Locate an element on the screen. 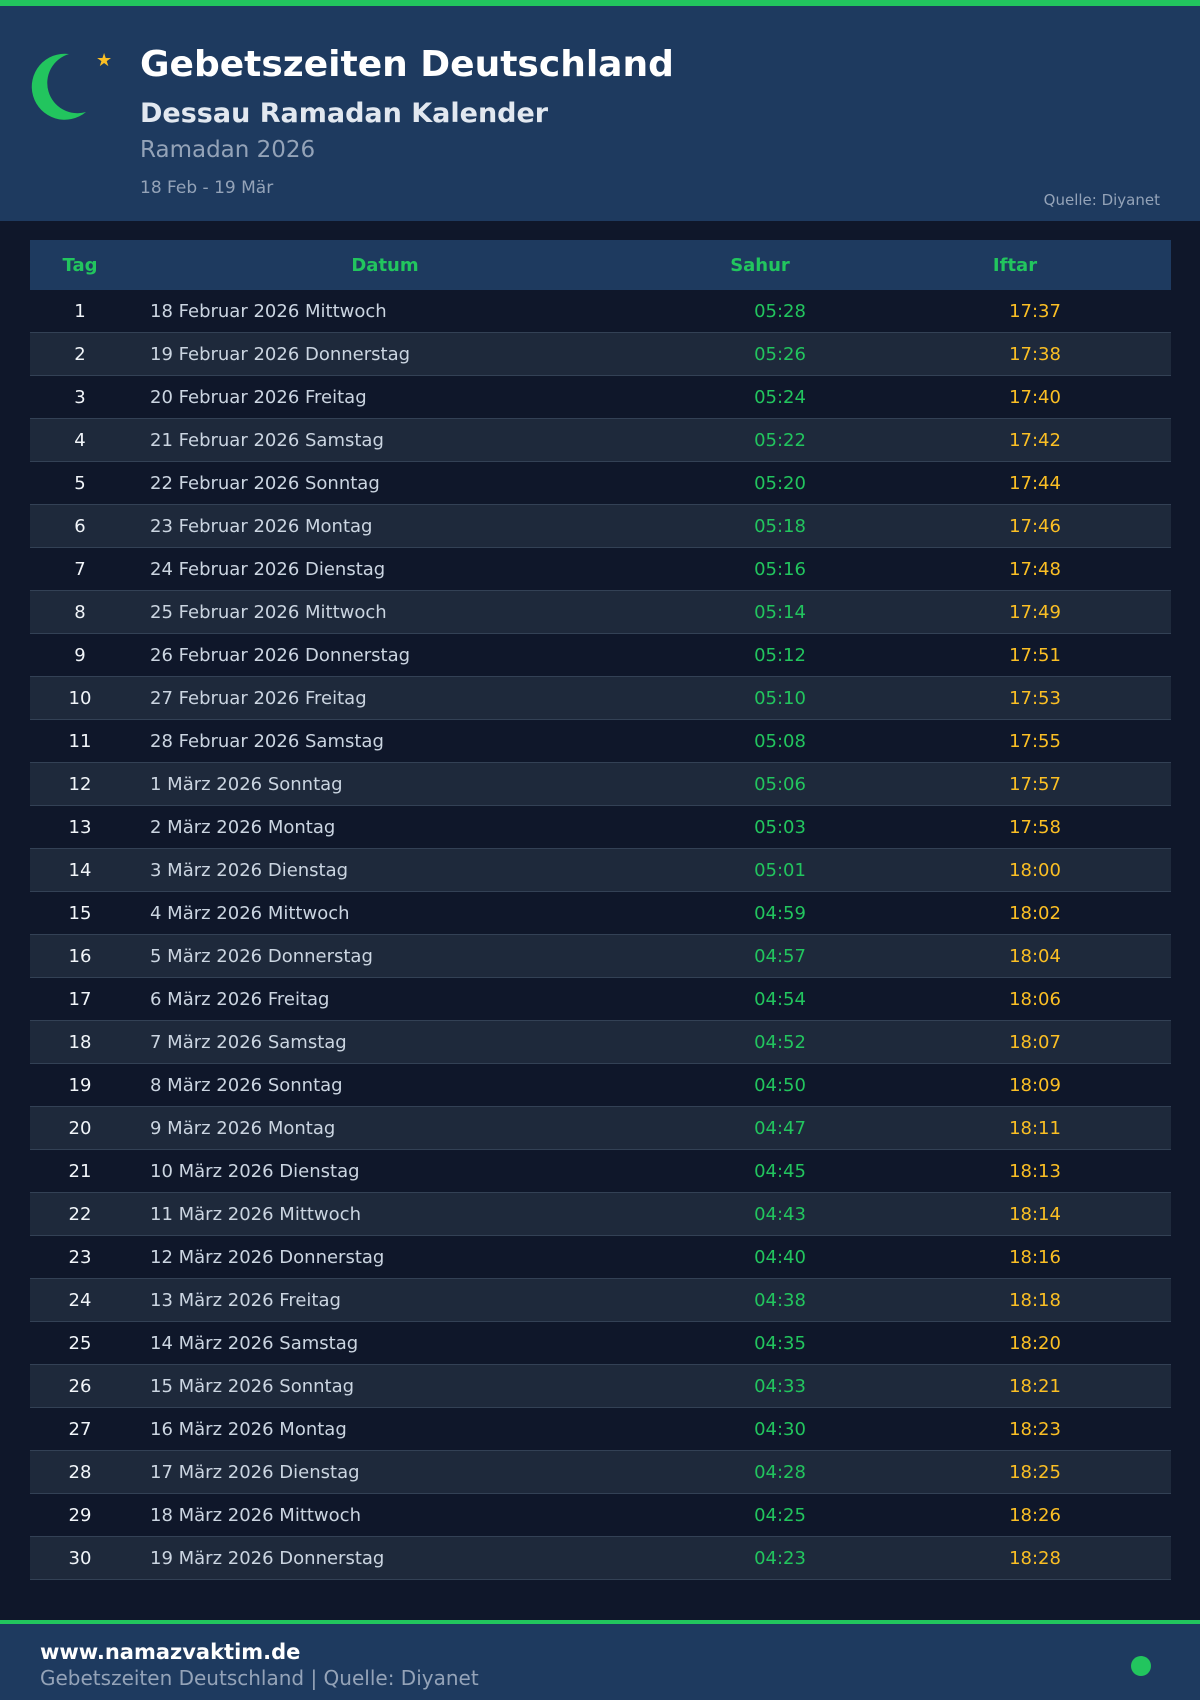 The height and width of the screenshot is (1700, 1200). table-row: 19 8 März 2026 Sonntag 04:50 18:09 is located at coordinates (600, 1085).